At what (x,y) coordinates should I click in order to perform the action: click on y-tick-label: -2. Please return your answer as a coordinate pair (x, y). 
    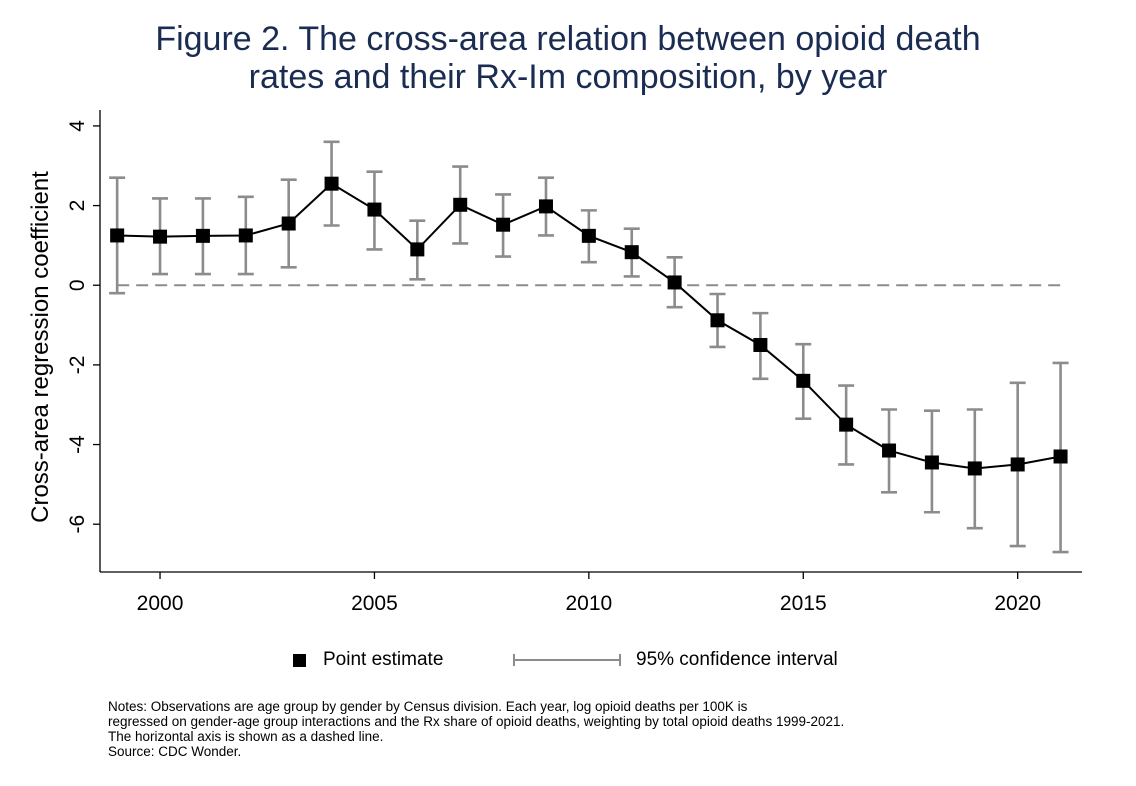
    Looking at the image, I should click on (77, 365).